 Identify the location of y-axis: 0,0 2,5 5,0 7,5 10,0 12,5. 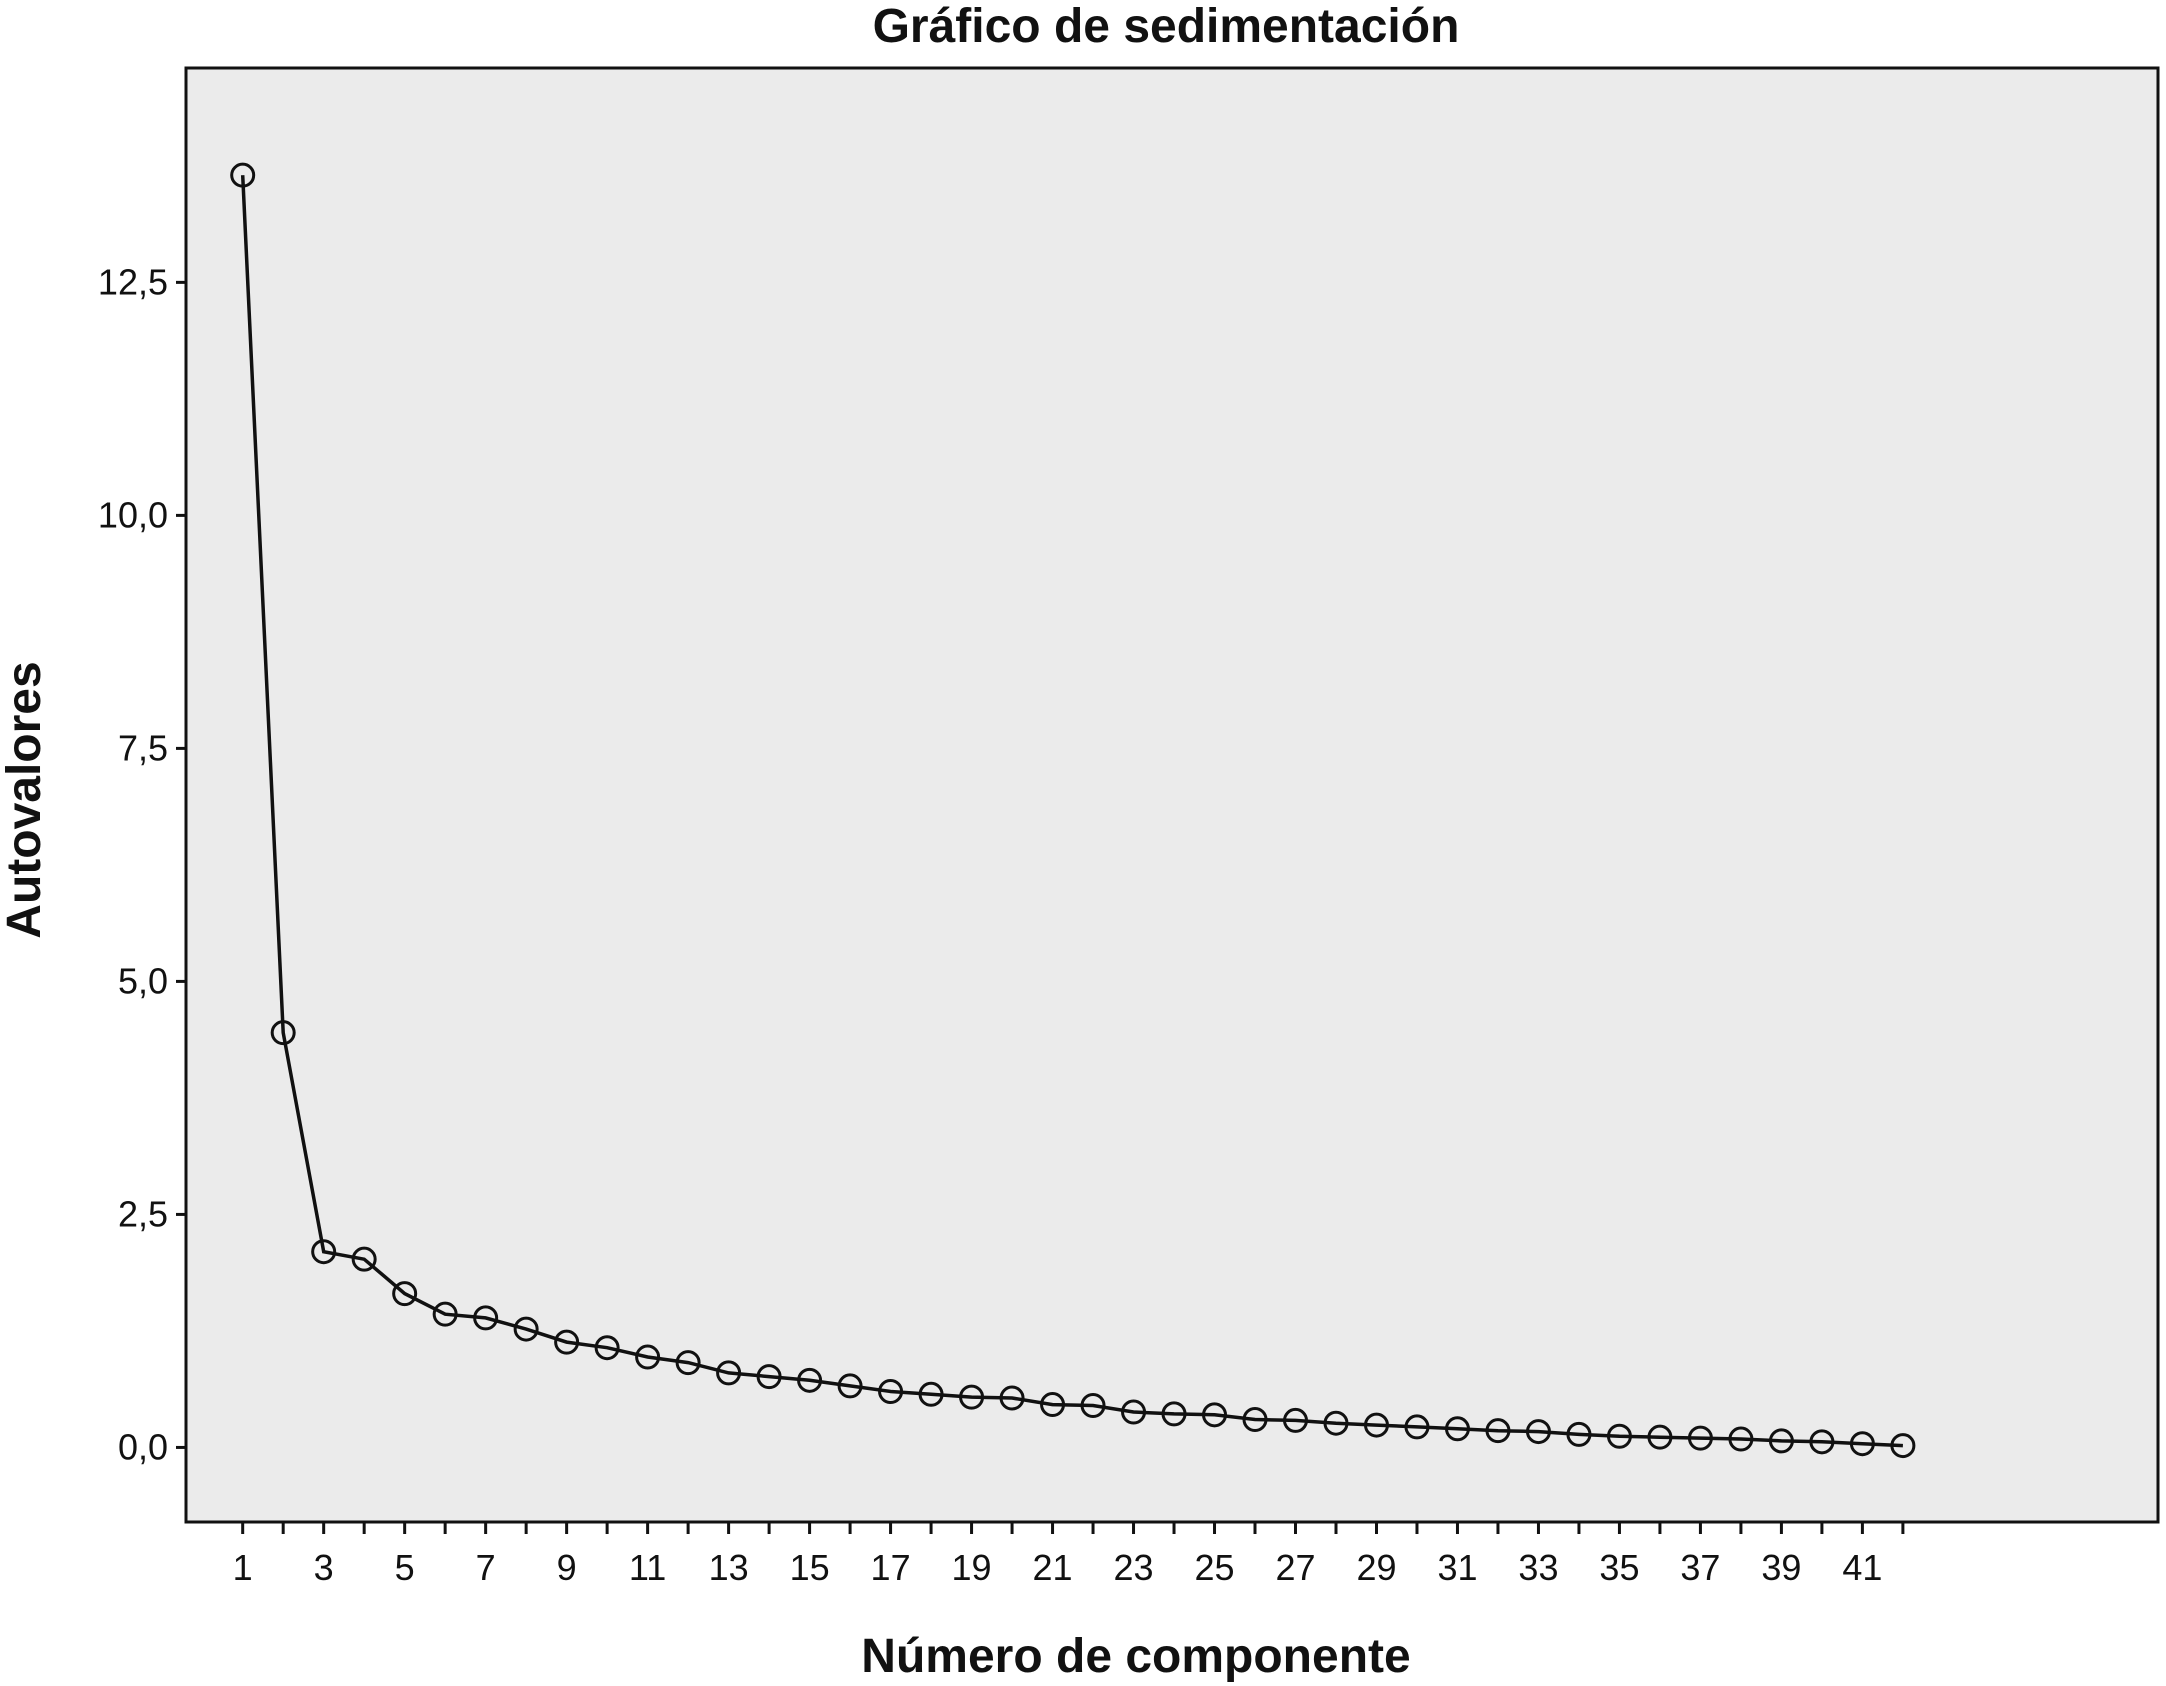
(142, 864).